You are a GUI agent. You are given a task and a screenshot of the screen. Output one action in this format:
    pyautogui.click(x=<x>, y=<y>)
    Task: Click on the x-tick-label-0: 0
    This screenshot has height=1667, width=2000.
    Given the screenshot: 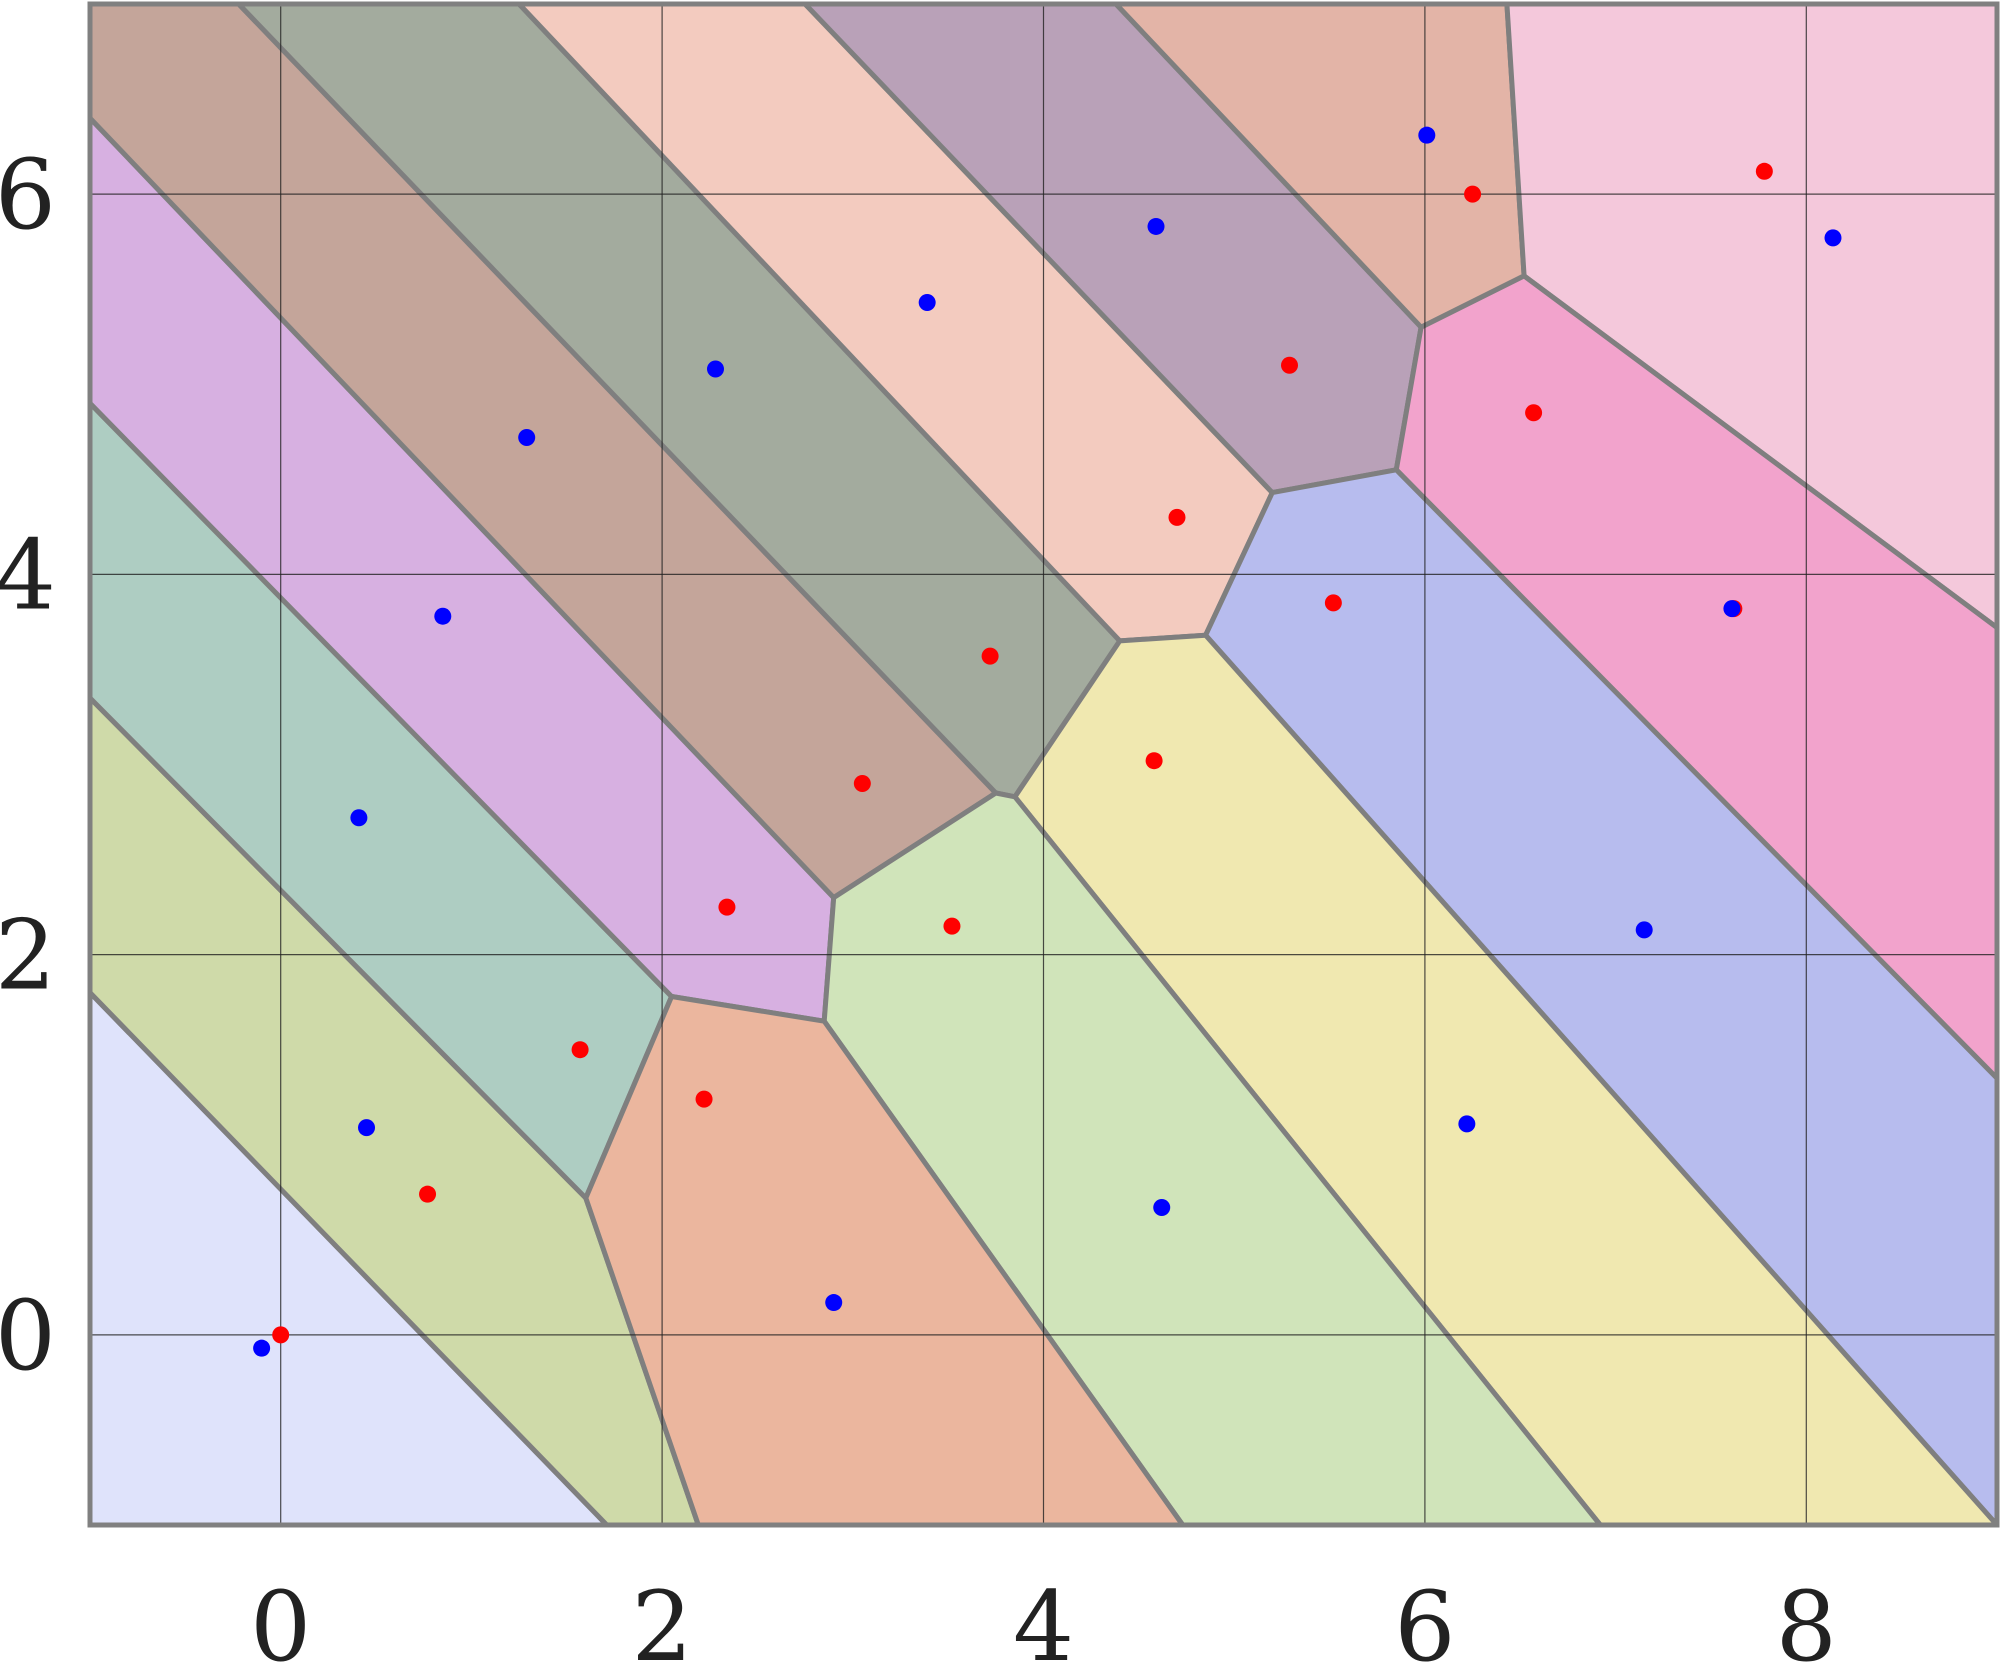 What is the action you would take?
    pyautogui.click(x=280, y=1619)
    